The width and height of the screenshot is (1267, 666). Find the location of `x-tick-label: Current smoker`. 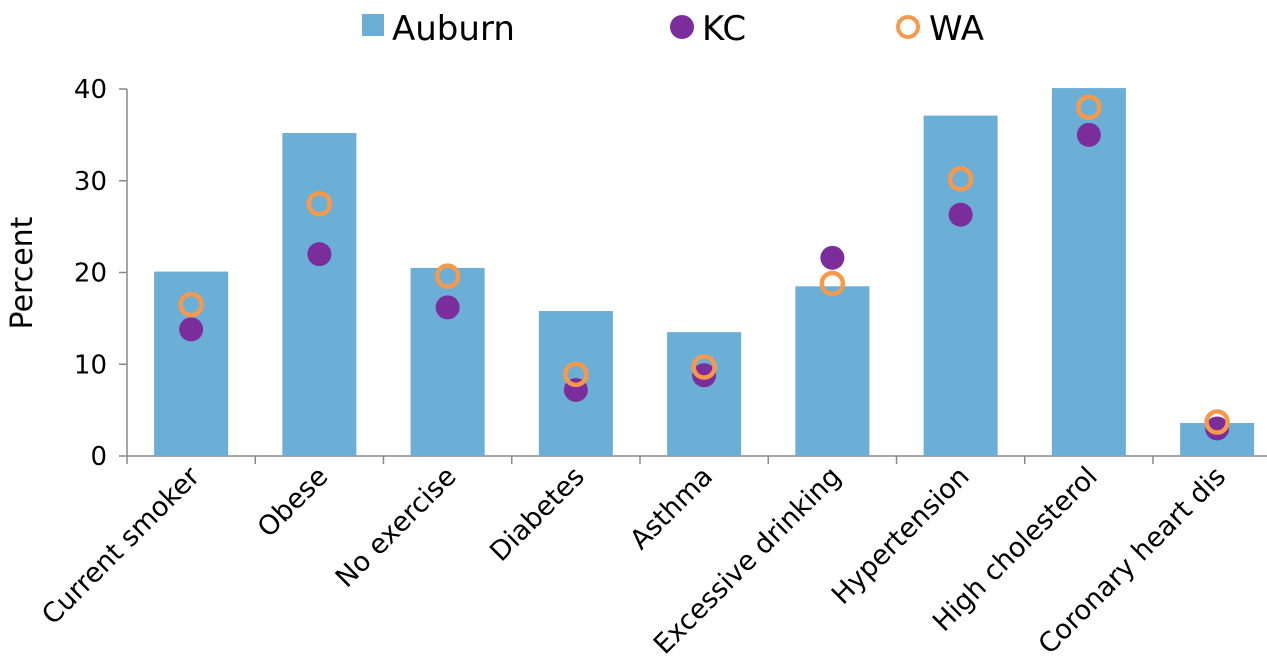

x-tick-label: Current smoker is located at coordinates (121, 545).